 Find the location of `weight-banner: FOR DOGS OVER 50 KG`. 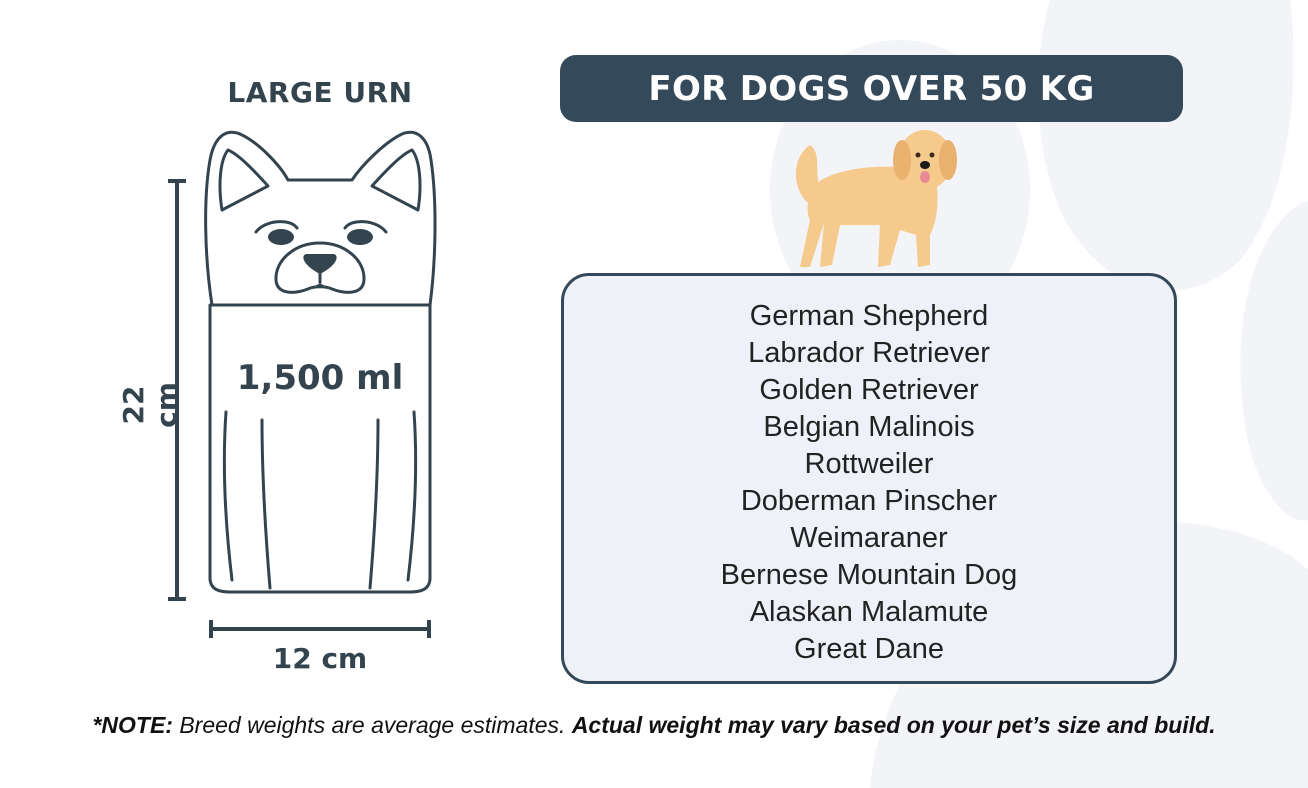

weight-banner: FOR DOGS OVER 50 KG is located at coordinates (871, 88).